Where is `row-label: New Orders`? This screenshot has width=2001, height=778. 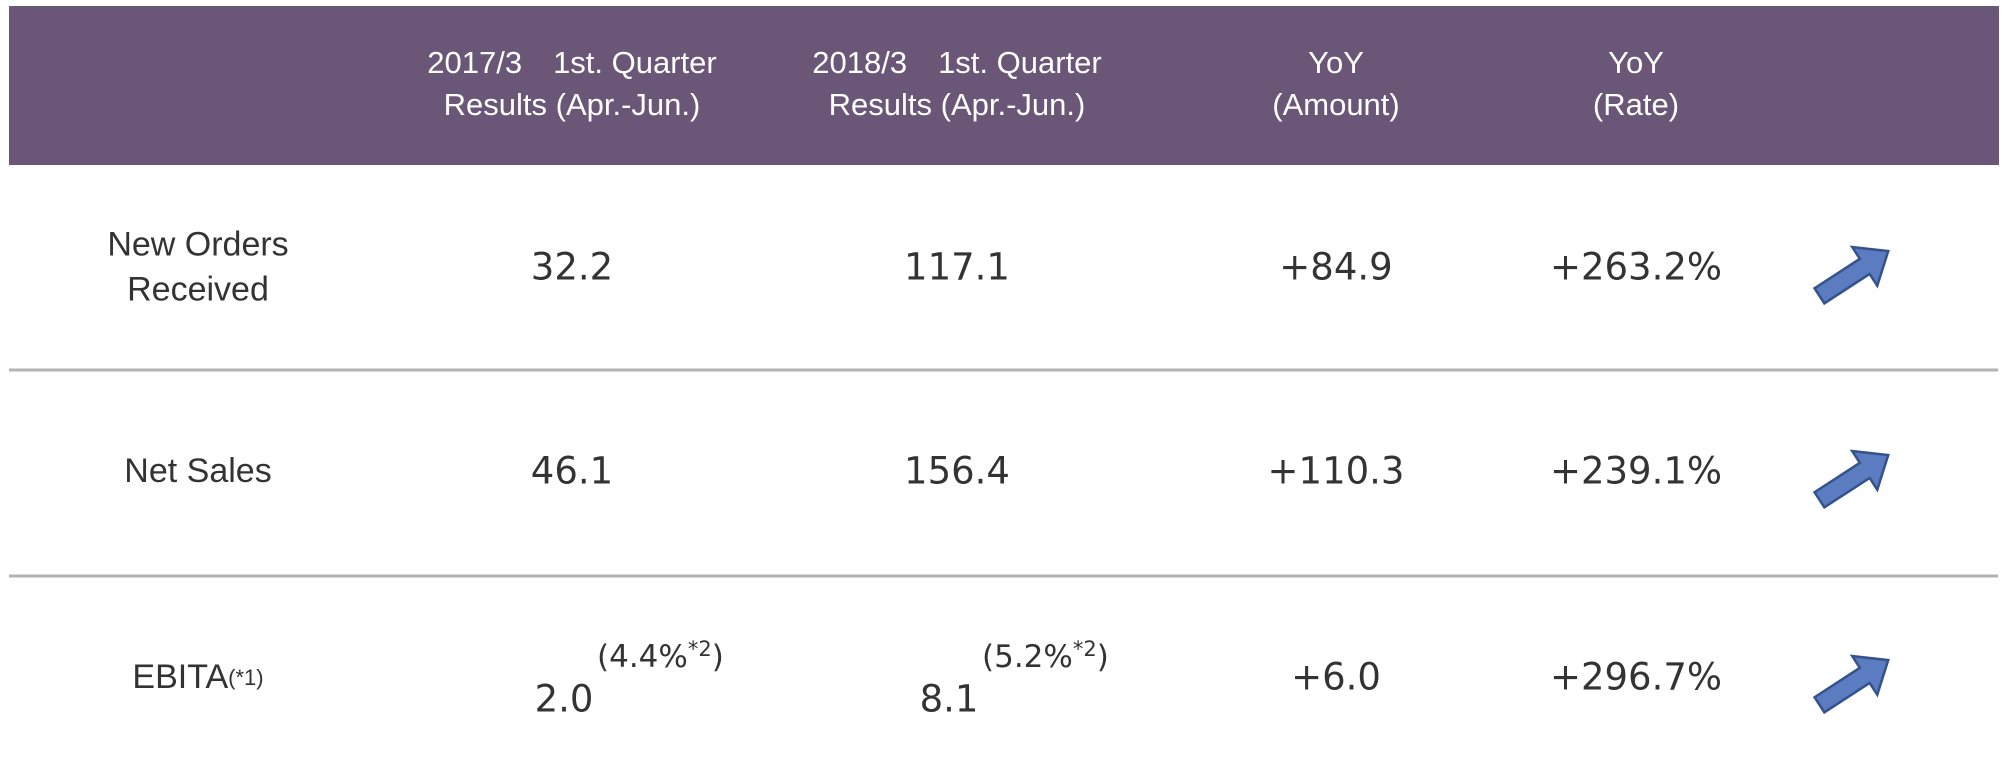 row-label: New Orders is located at coordinates (197, 244).